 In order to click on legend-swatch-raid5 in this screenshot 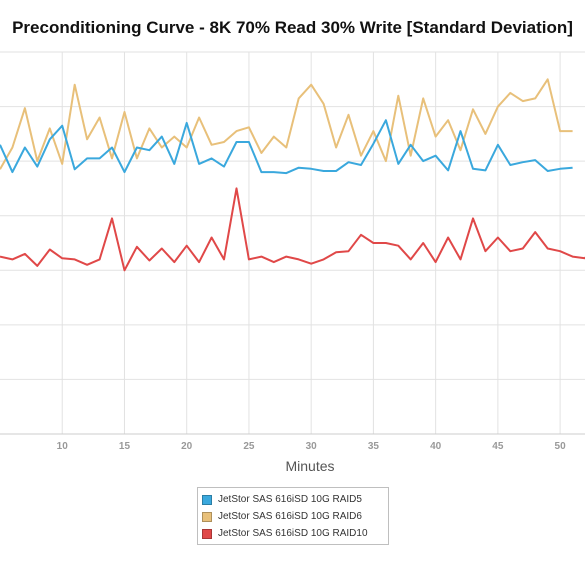, I will do `click(207, 499)`.